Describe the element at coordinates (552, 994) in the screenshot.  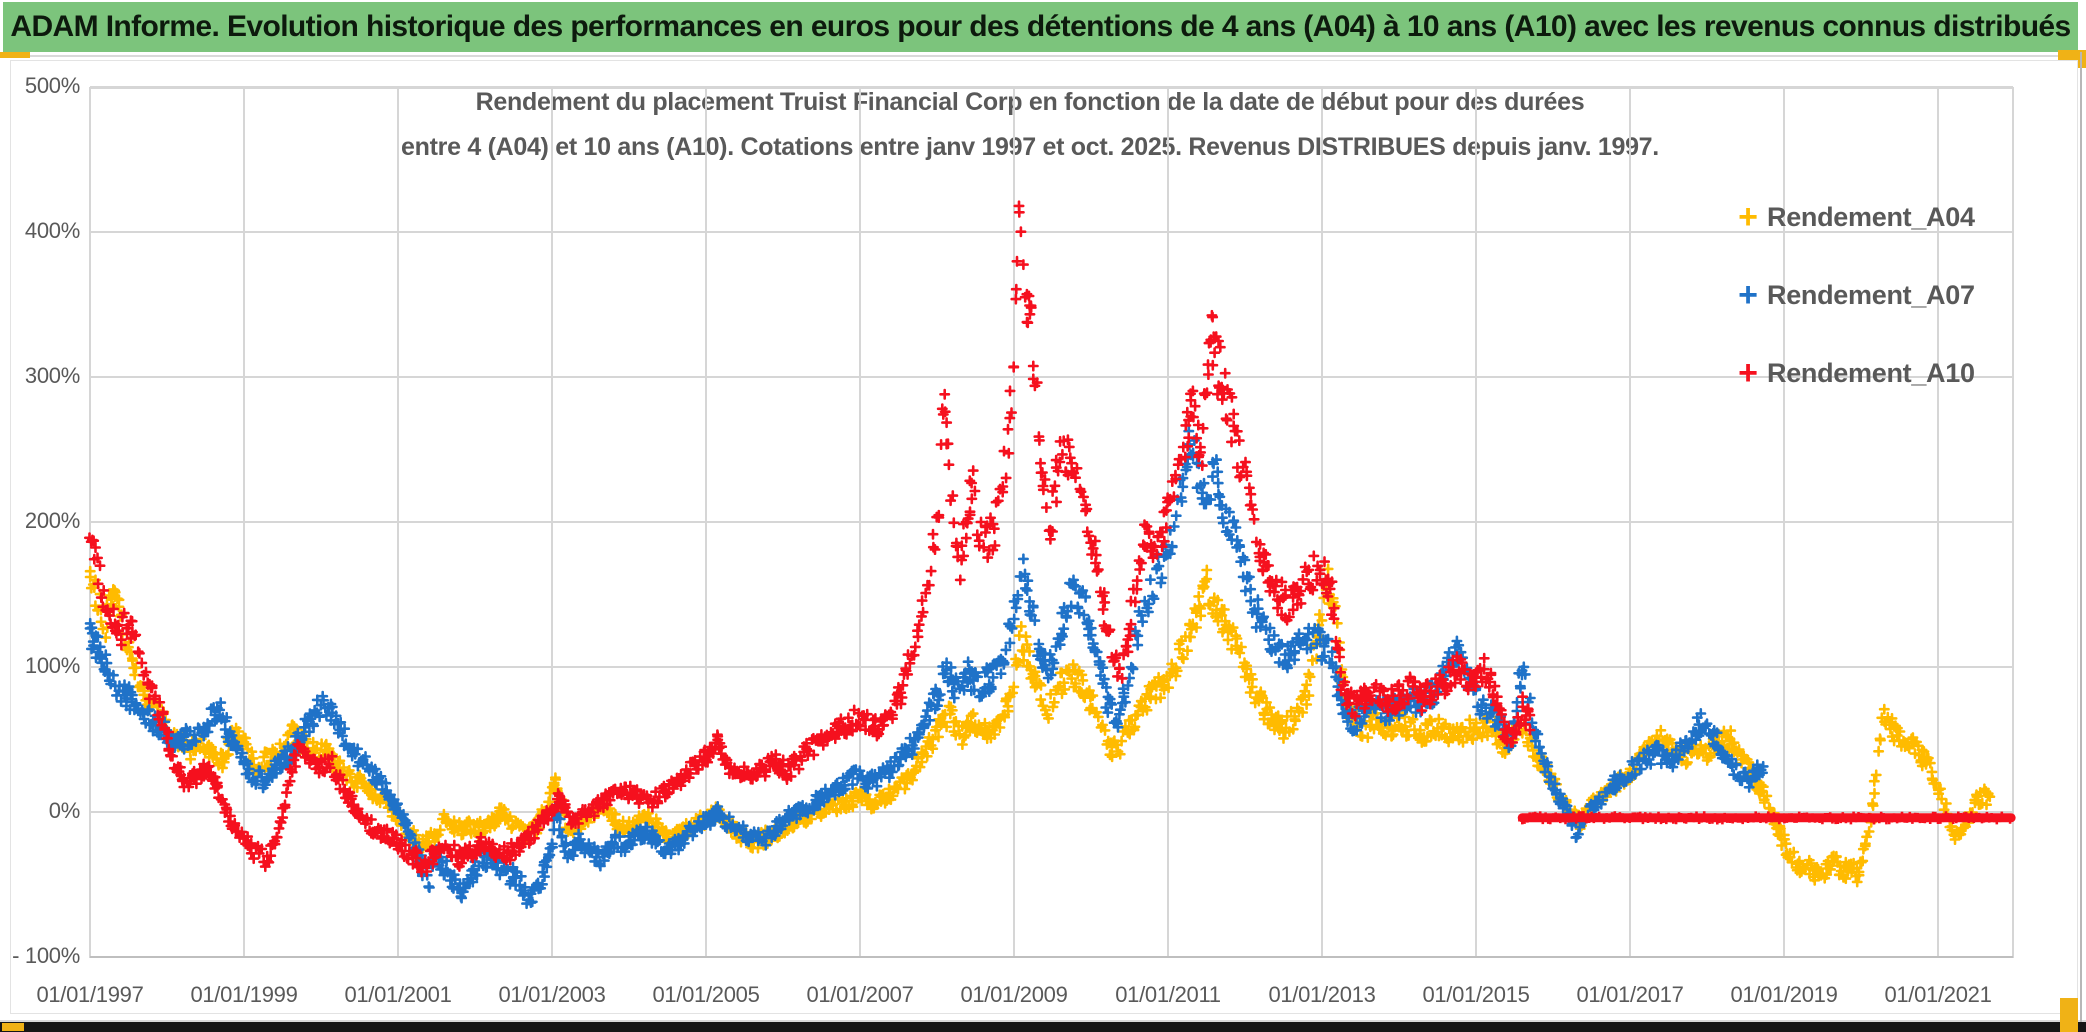
I see `x-tick-label: 01/01/2003` at that location.